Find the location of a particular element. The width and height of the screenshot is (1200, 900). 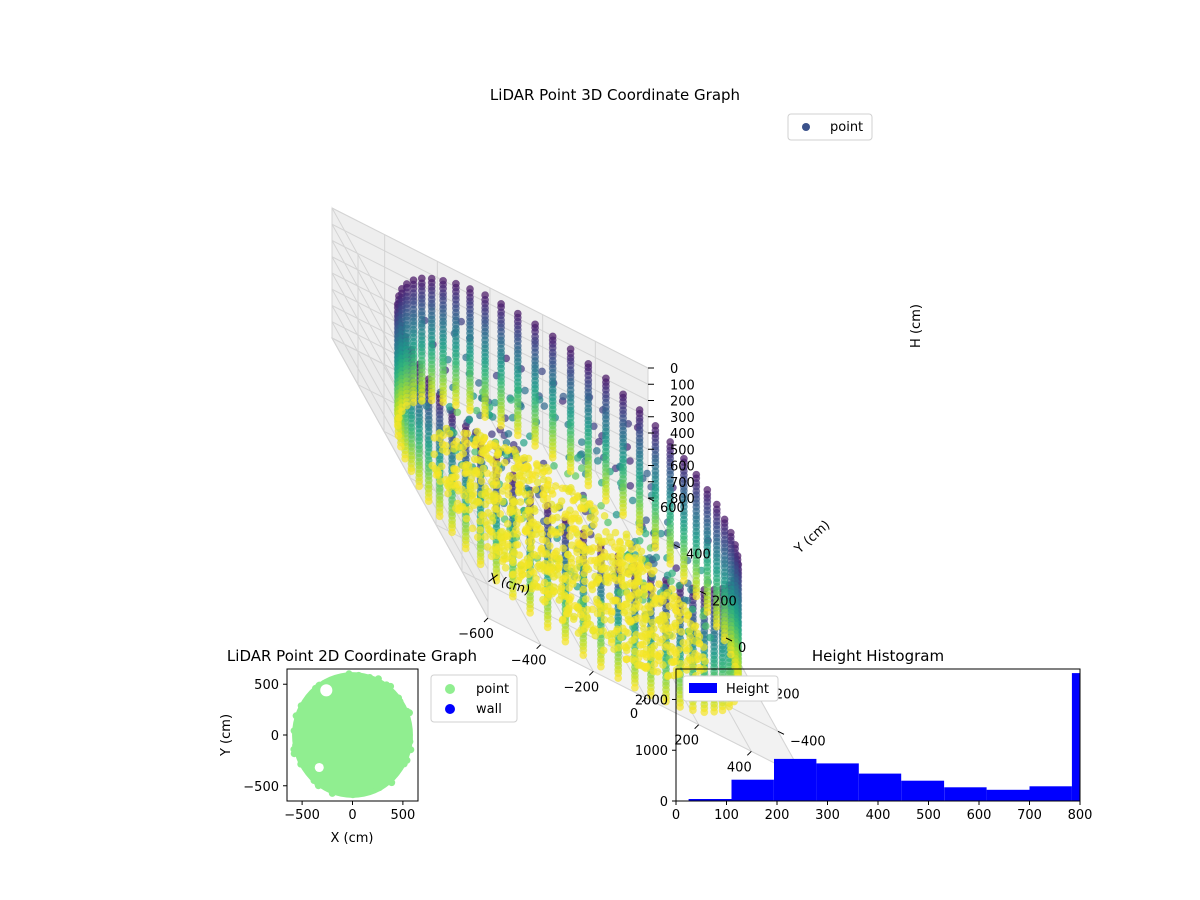

histogram-bars is located at coordinates (884, 737).